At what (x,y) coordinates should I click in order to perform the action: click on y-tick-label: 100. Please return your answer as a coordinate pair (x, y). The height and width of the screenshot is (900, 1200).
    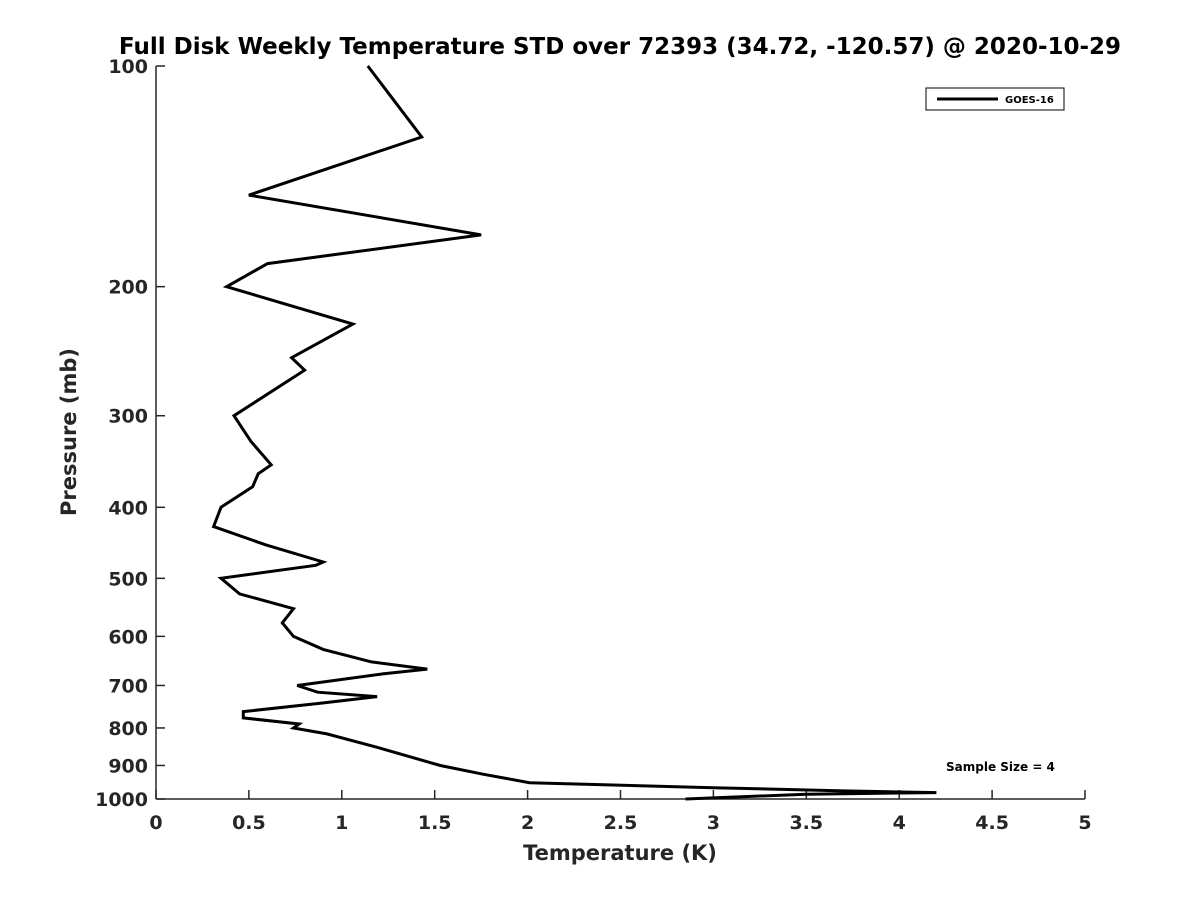
    Looking at the image, I should click on (128, 67).